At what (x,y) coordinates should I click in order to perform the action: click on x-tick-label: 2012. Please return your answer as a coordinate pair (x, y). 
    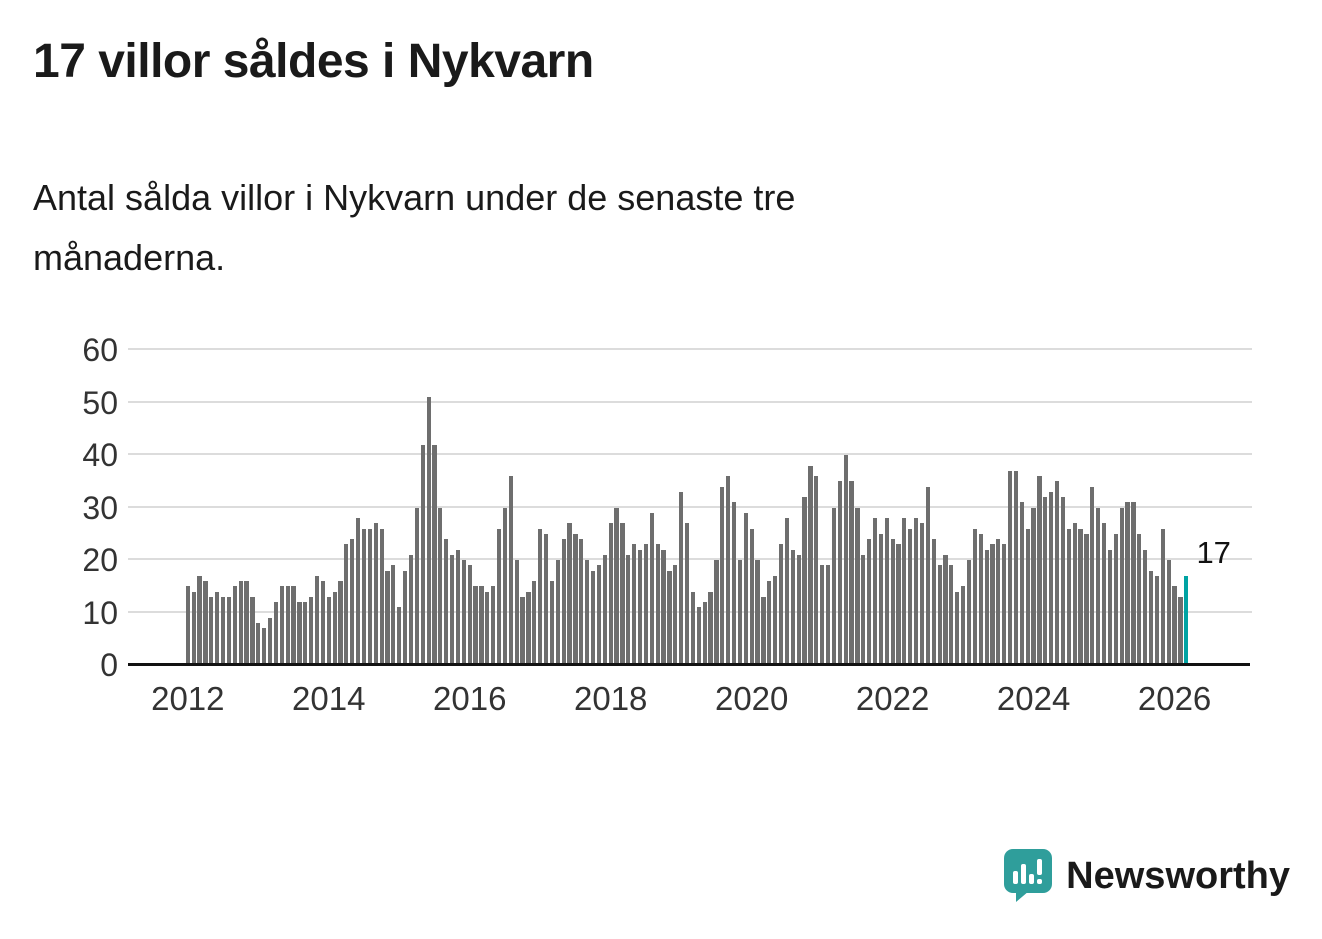
    Looking at the image, I should click on (188, 698).